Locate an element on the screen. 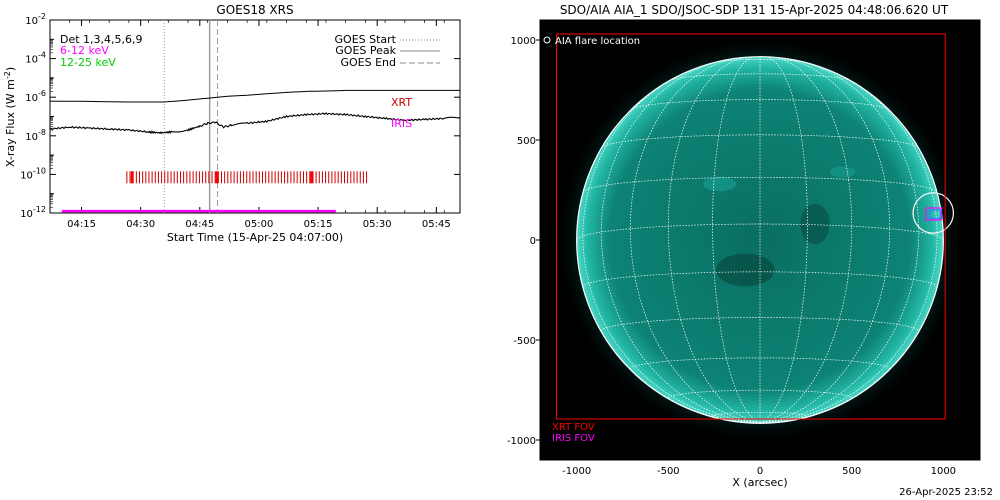 The width and height of the screenshot is (1000, 500). goes-coverage-bars is located at coordinates (214, 192).